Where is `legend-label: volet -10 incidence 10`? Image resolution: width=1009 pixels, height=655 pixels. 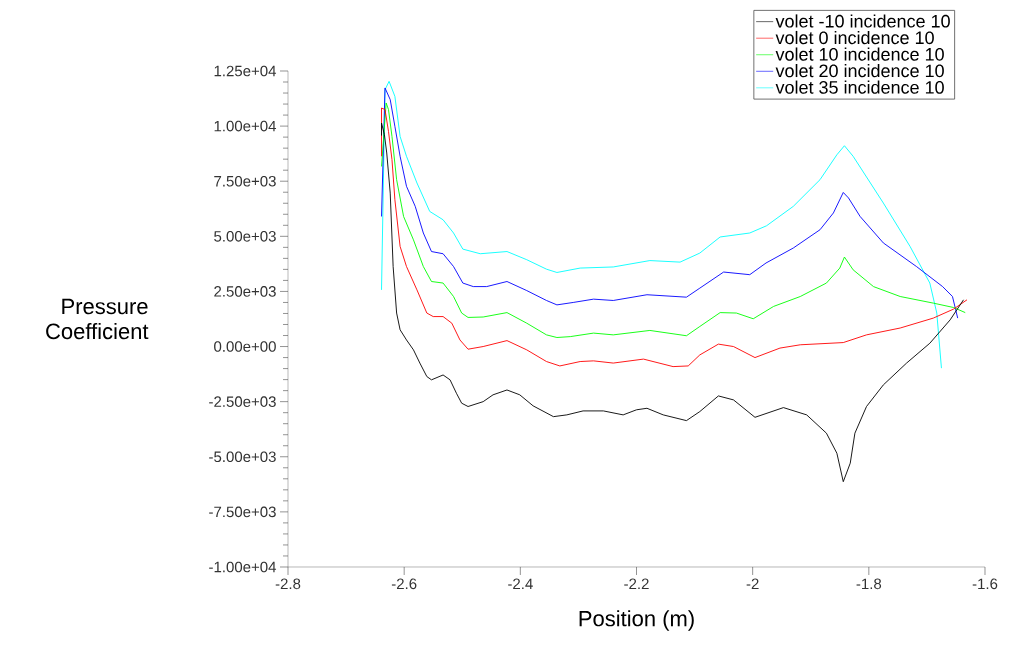
legend-label: volet -10 incidence 10 is located at coordinates (862, 21).